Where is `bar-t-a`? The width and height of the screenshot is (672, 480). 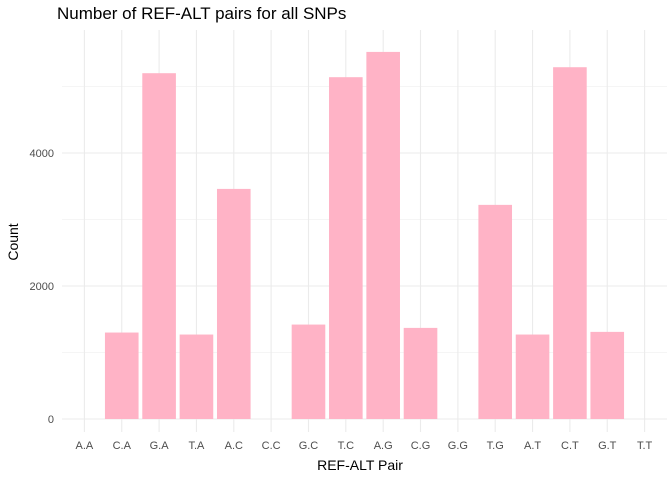
bar-t-a is located at coordinates (196, 376).